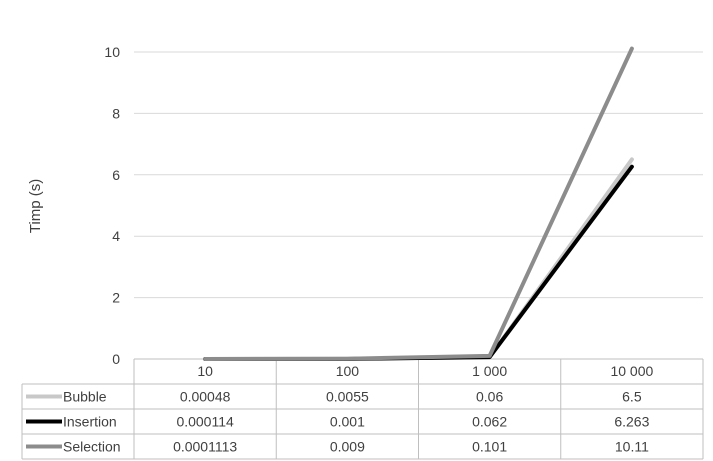 Image resolution: width=713 pixels, height=461 pixels. Describe the element at coordinates (85, 397) in the screenshot. I see `legend-label-bubble: Bubble` at that location.